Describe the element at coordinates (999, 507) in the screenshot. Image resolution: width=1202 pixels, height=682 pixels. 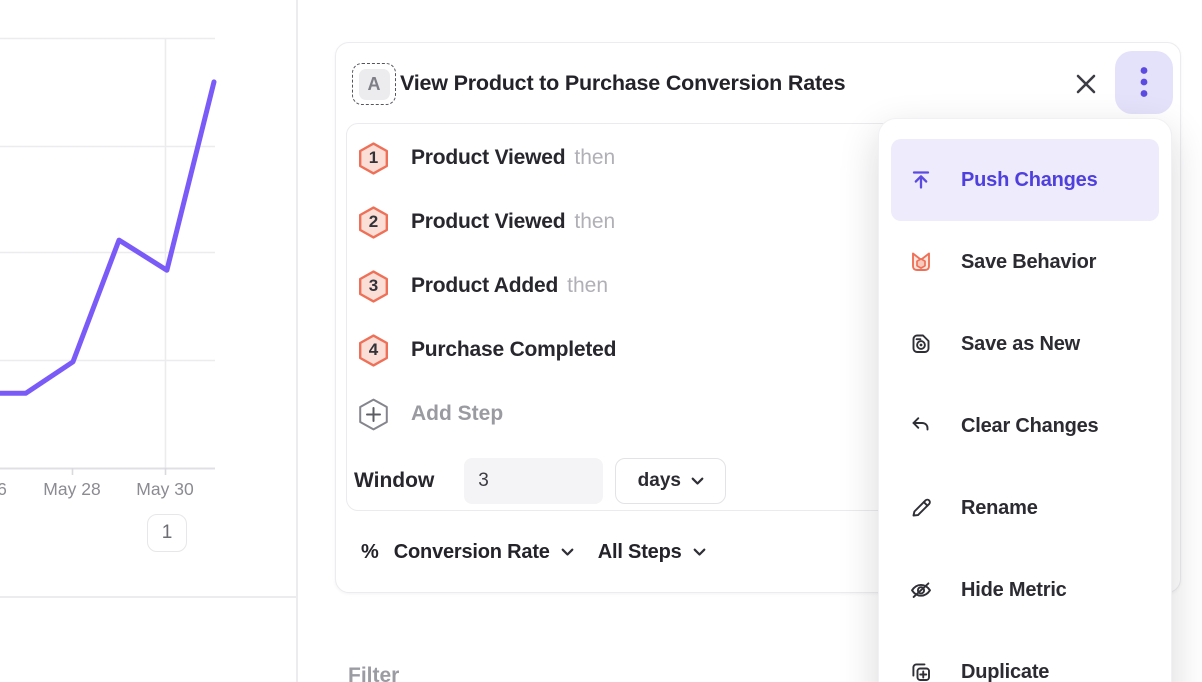
I see `menu-item-label: Rename` at that location.